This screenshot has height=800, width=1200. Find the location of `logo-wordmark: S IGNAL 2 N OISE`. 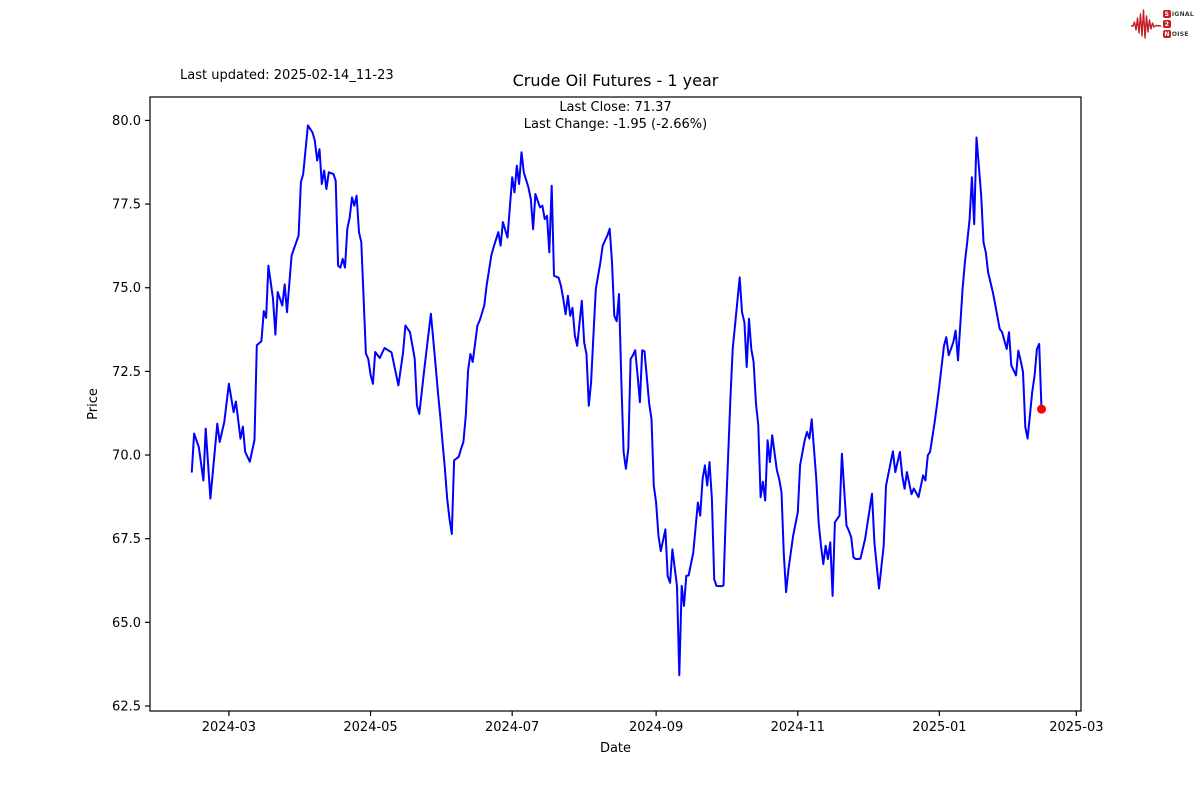

logo-wordmark: S IGNAL 2 N OISE is located at coordinates (1178, 24).